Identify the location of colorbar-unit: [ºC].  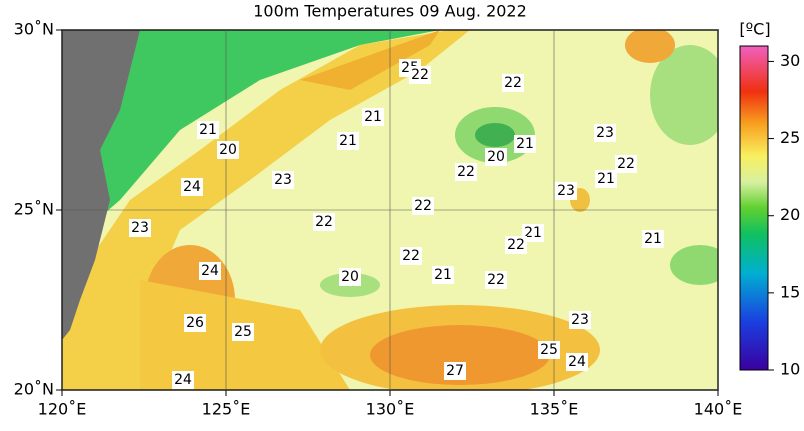
(754, 29).